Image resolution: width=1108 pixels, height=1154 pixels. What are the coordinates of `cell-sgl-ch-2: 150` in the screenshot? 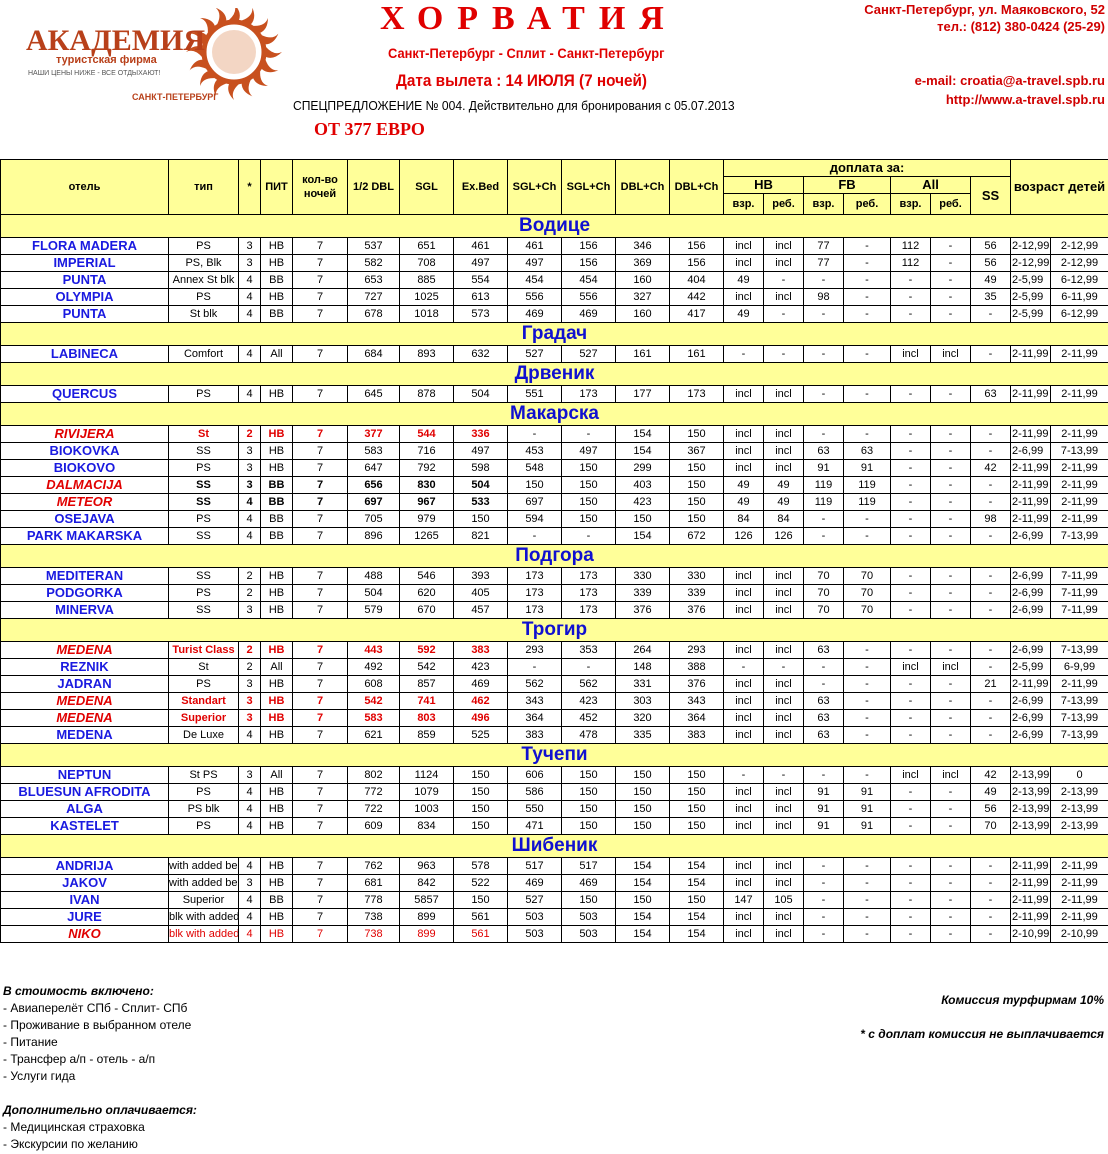 It's located at (588, 809).